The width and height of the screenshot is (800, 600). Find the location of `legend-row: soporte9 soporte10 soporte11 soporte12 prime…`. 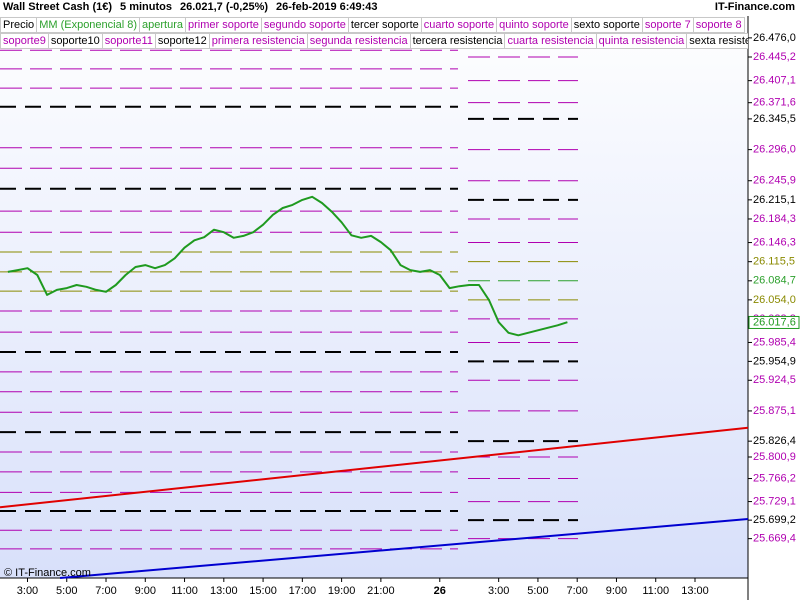

legend-row: soporte9 soporte10 soporte11 soporte12 prime… is located at coordinates (374, 41).